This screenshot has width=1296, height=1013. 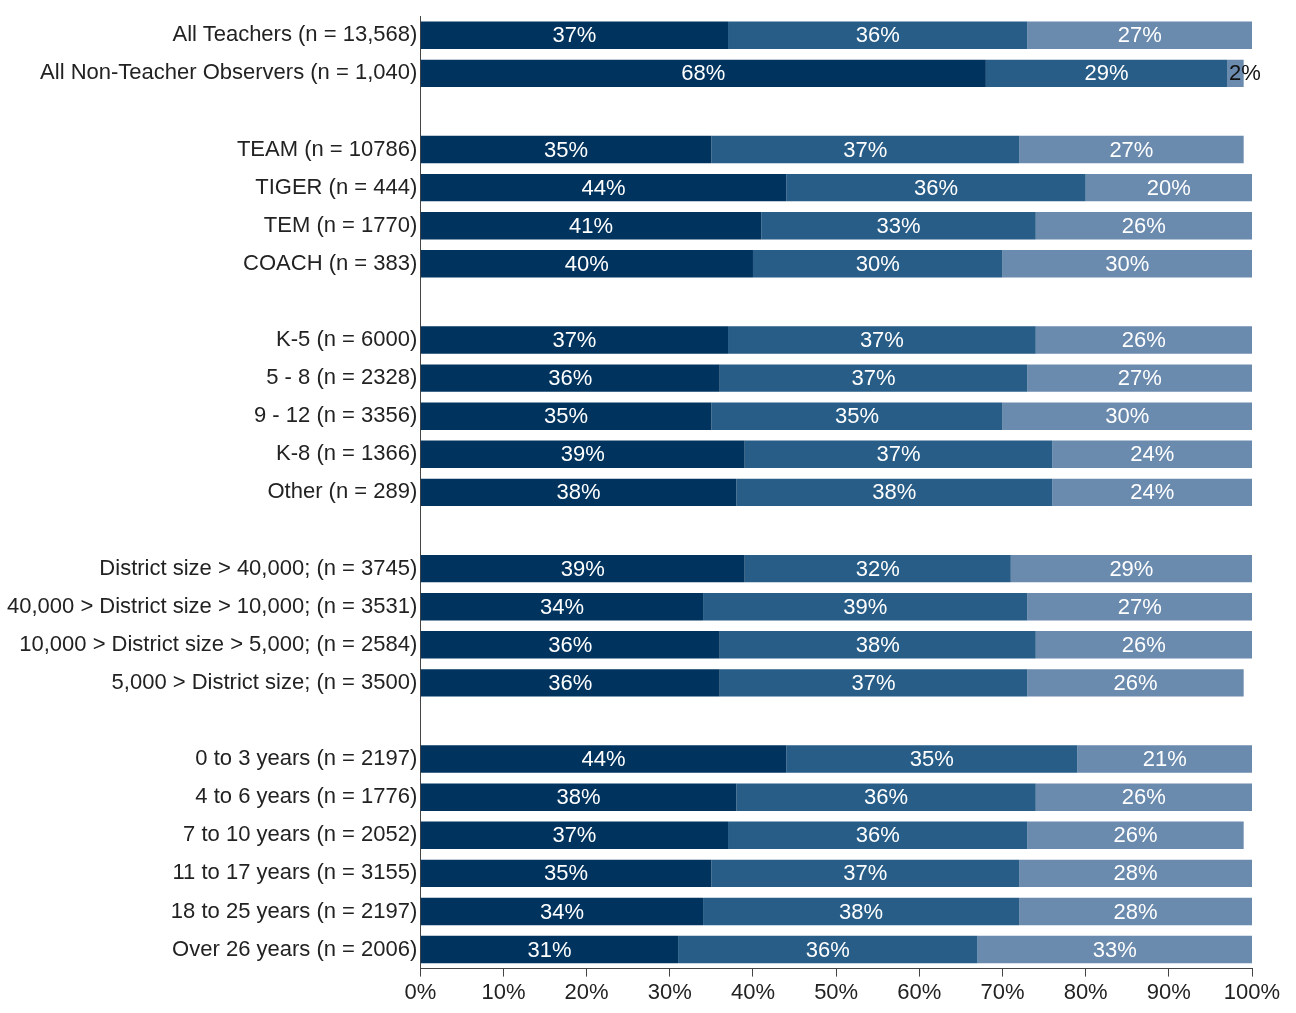 What do you see at coordinates (549, 949) in the screenshot?
I see `data-label: 31%` at bounding box center [549, 949].